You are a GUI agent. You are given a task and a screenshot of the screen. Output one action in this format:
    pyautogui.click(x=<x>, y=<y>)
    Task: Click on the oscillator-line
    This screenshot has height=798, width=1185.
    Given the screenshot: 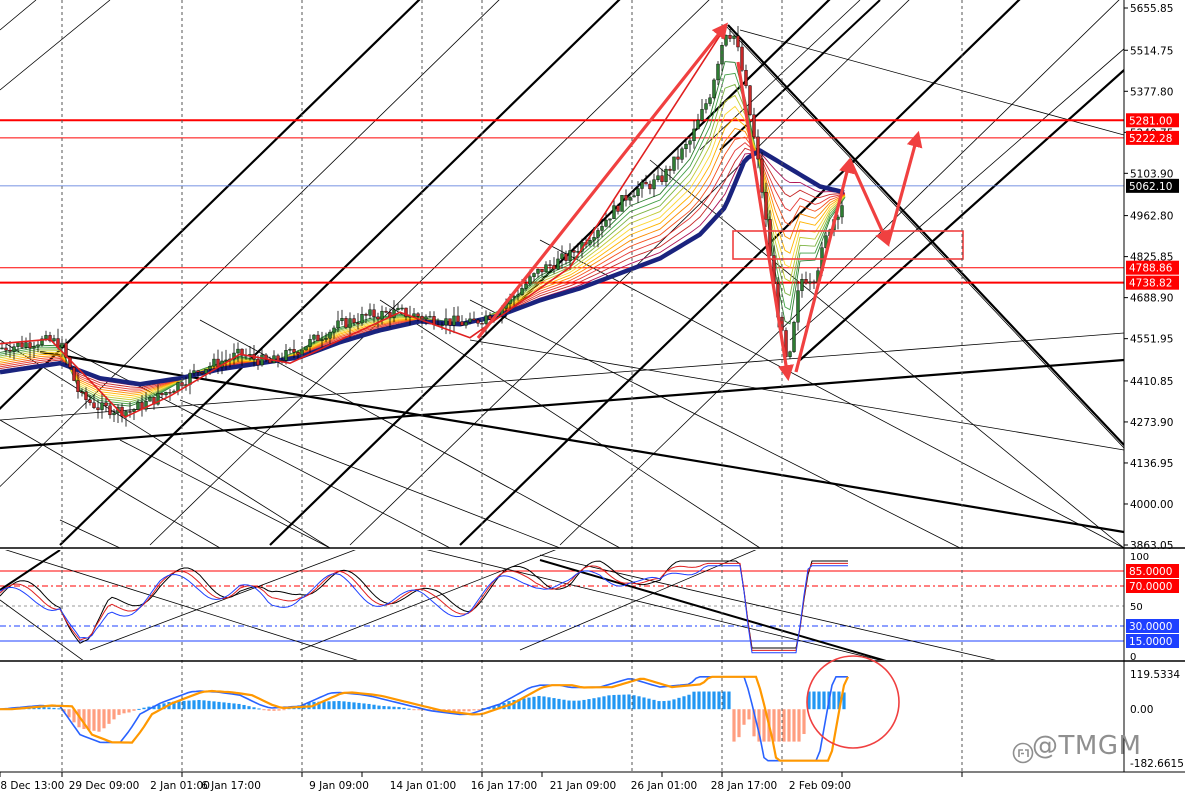 What is the action you would take?
    pyautogui.click(x=424, y=604)
    